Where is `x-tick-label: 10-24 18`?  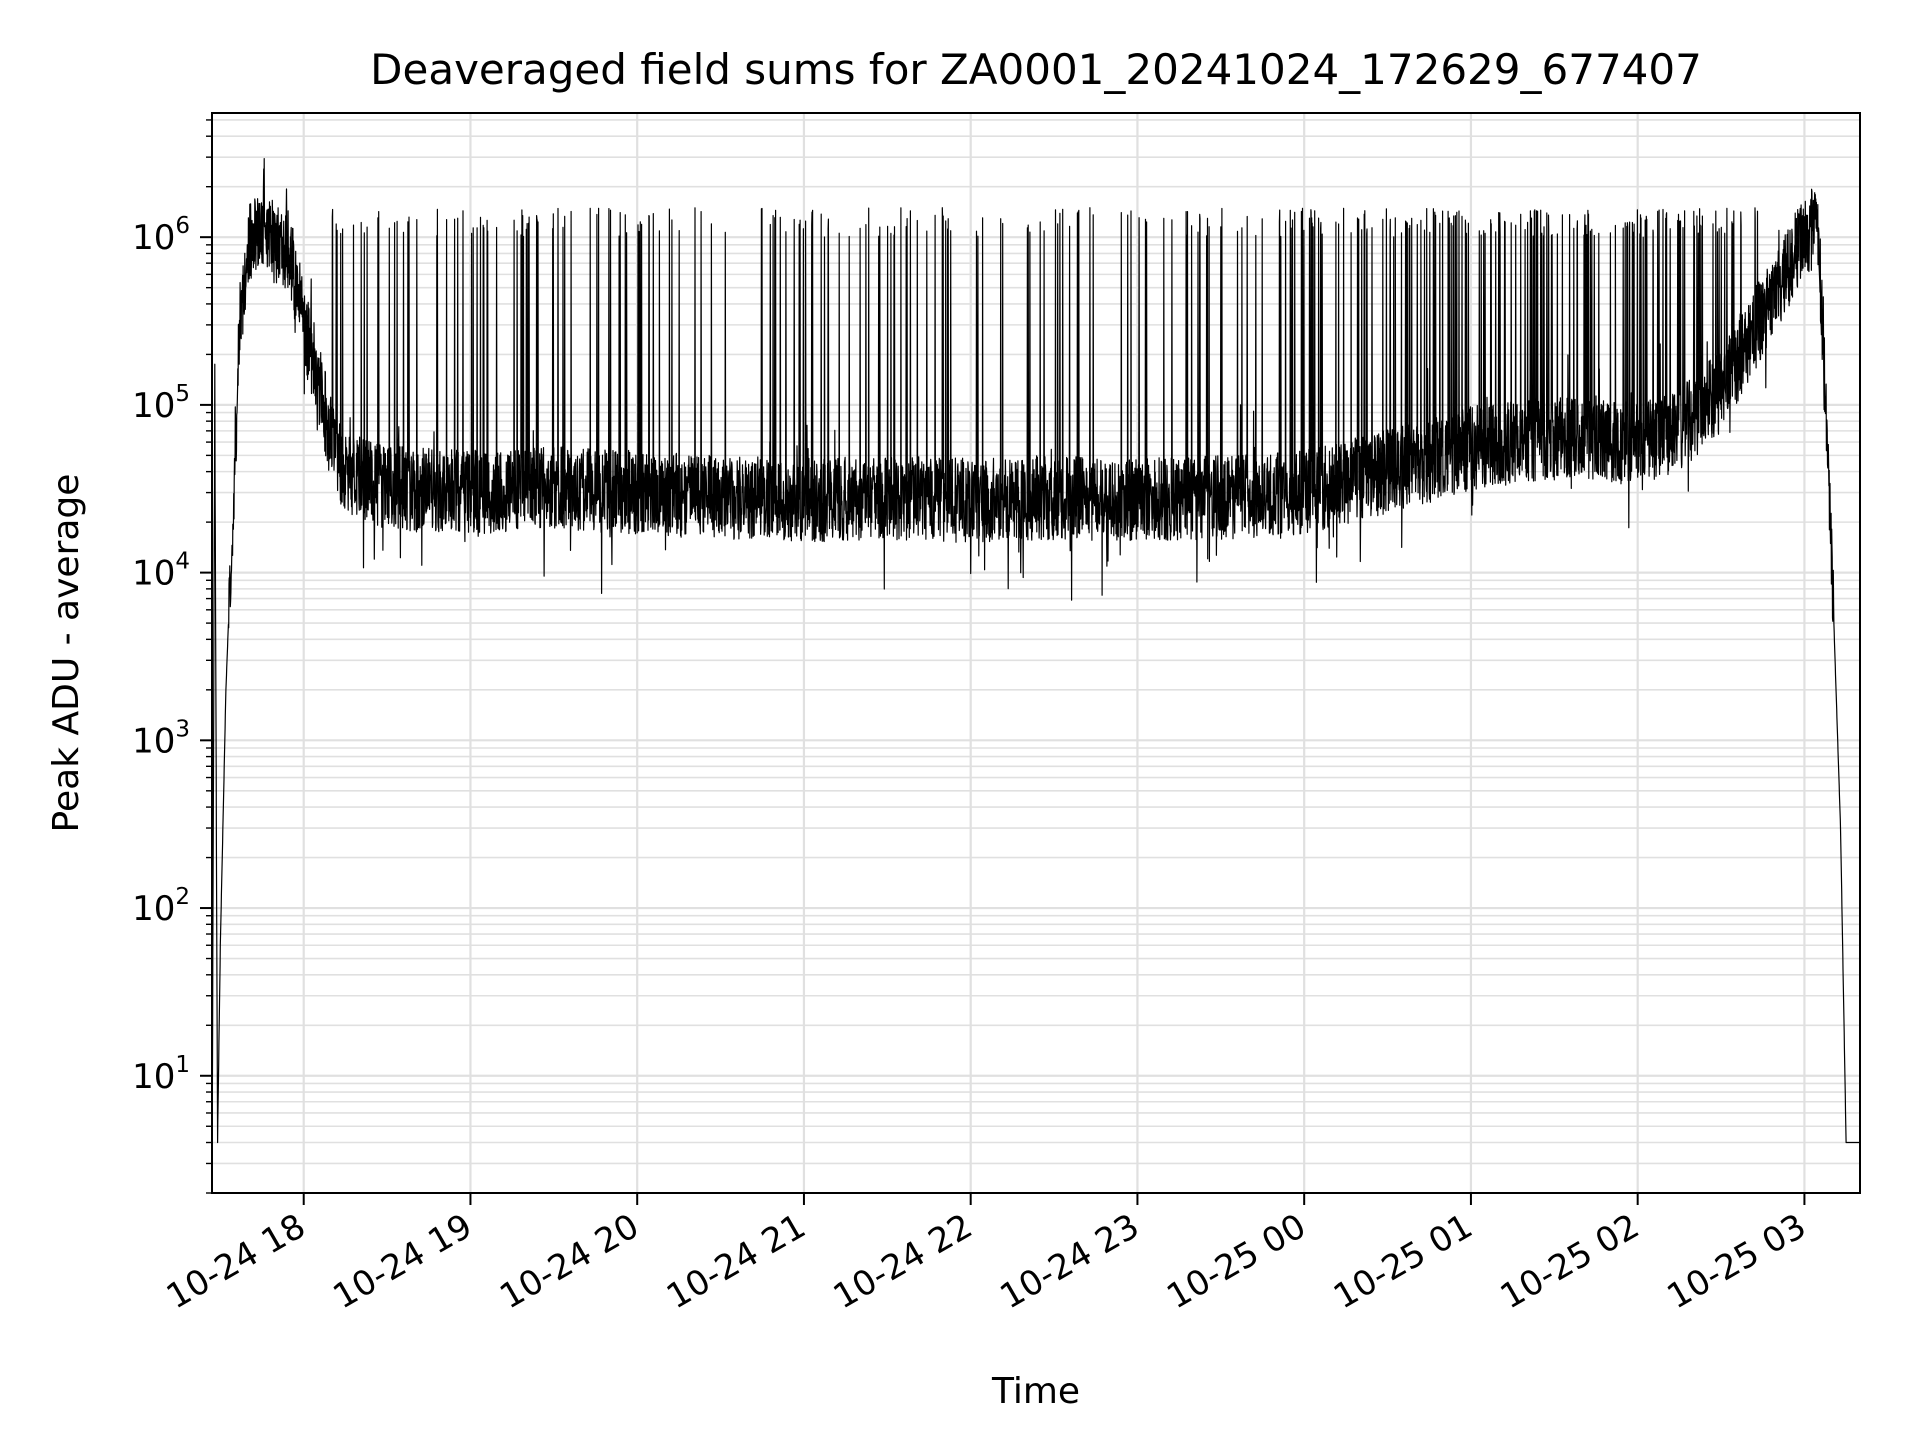 x-tick-label: 10-24 18 is located at coordinates (236, 1261).